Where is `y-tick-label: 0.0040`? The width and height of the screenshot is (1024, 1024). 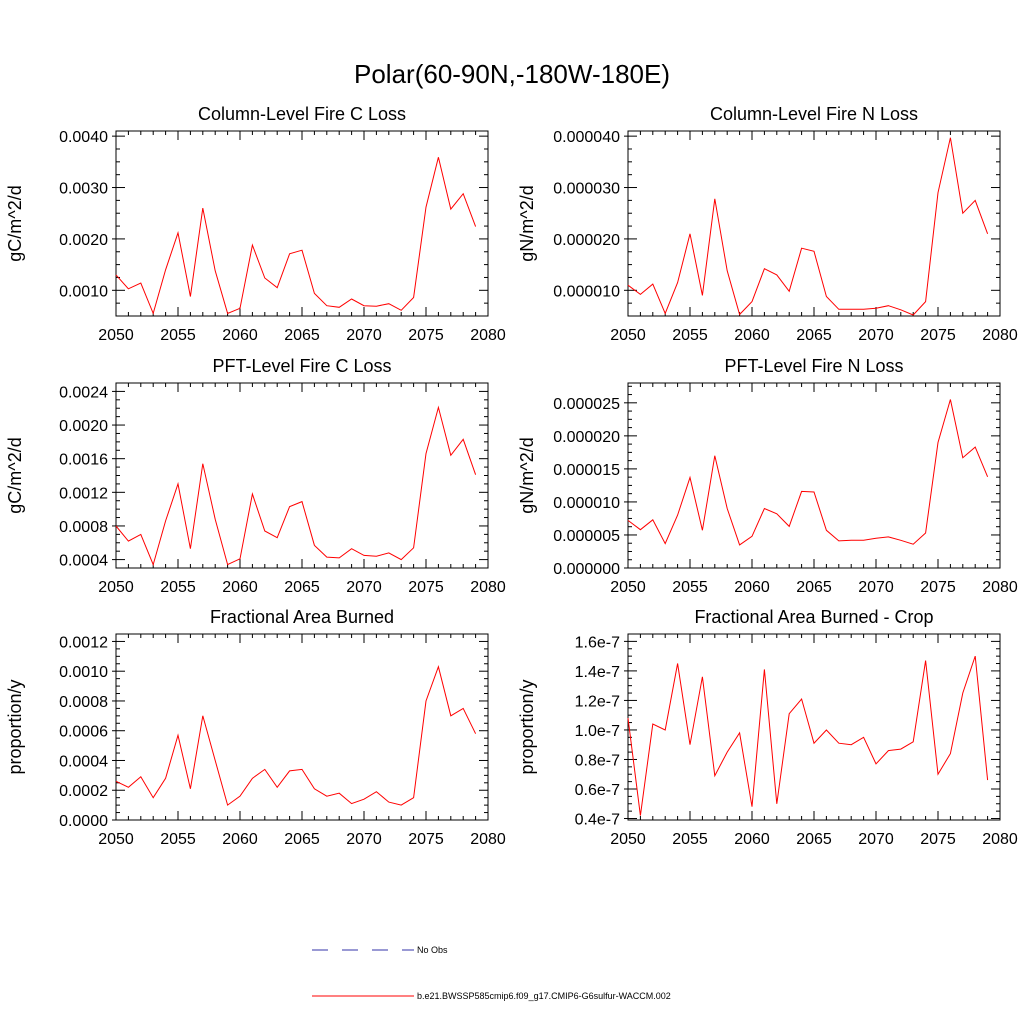
y-tick-label: 0.0040 is located at coordinates (83, 137).